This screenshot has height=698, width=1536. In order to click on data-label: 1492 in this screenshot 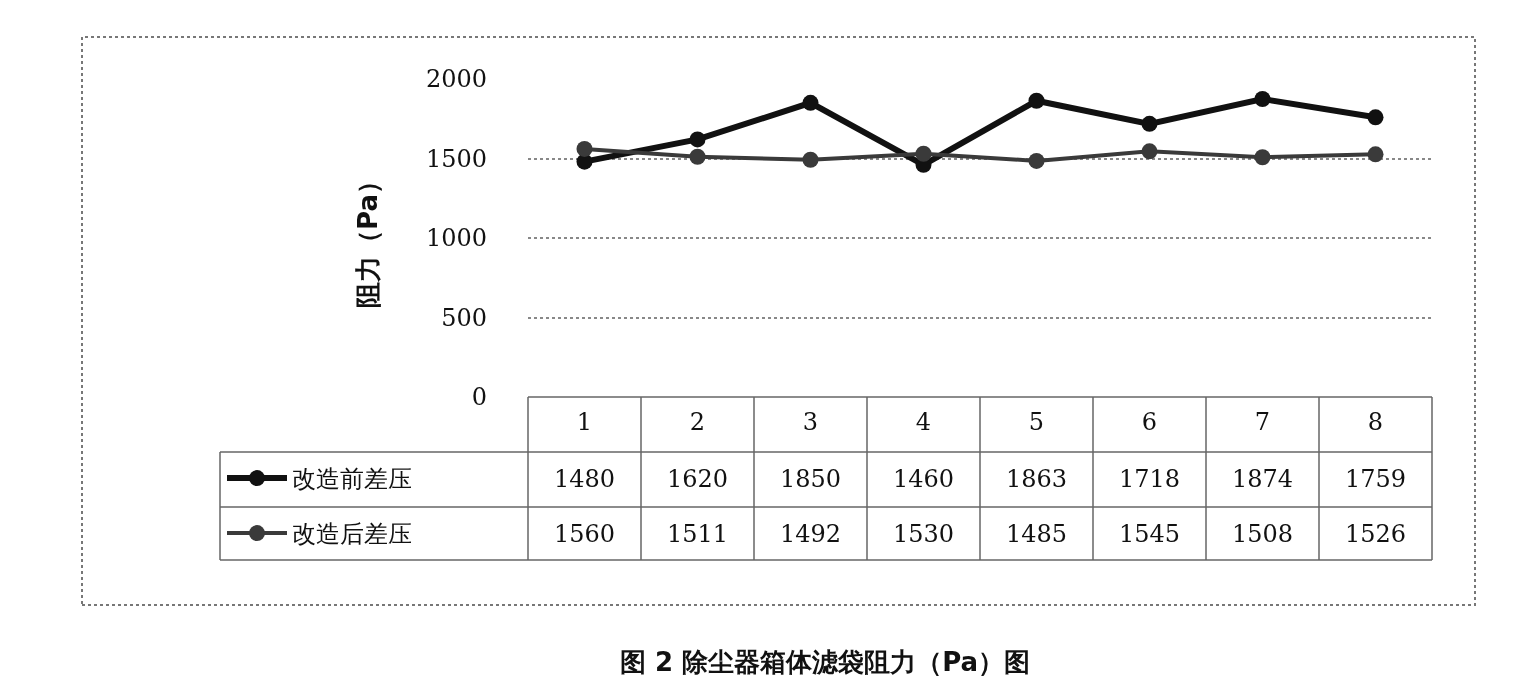, I will do `click(811, 534)`.